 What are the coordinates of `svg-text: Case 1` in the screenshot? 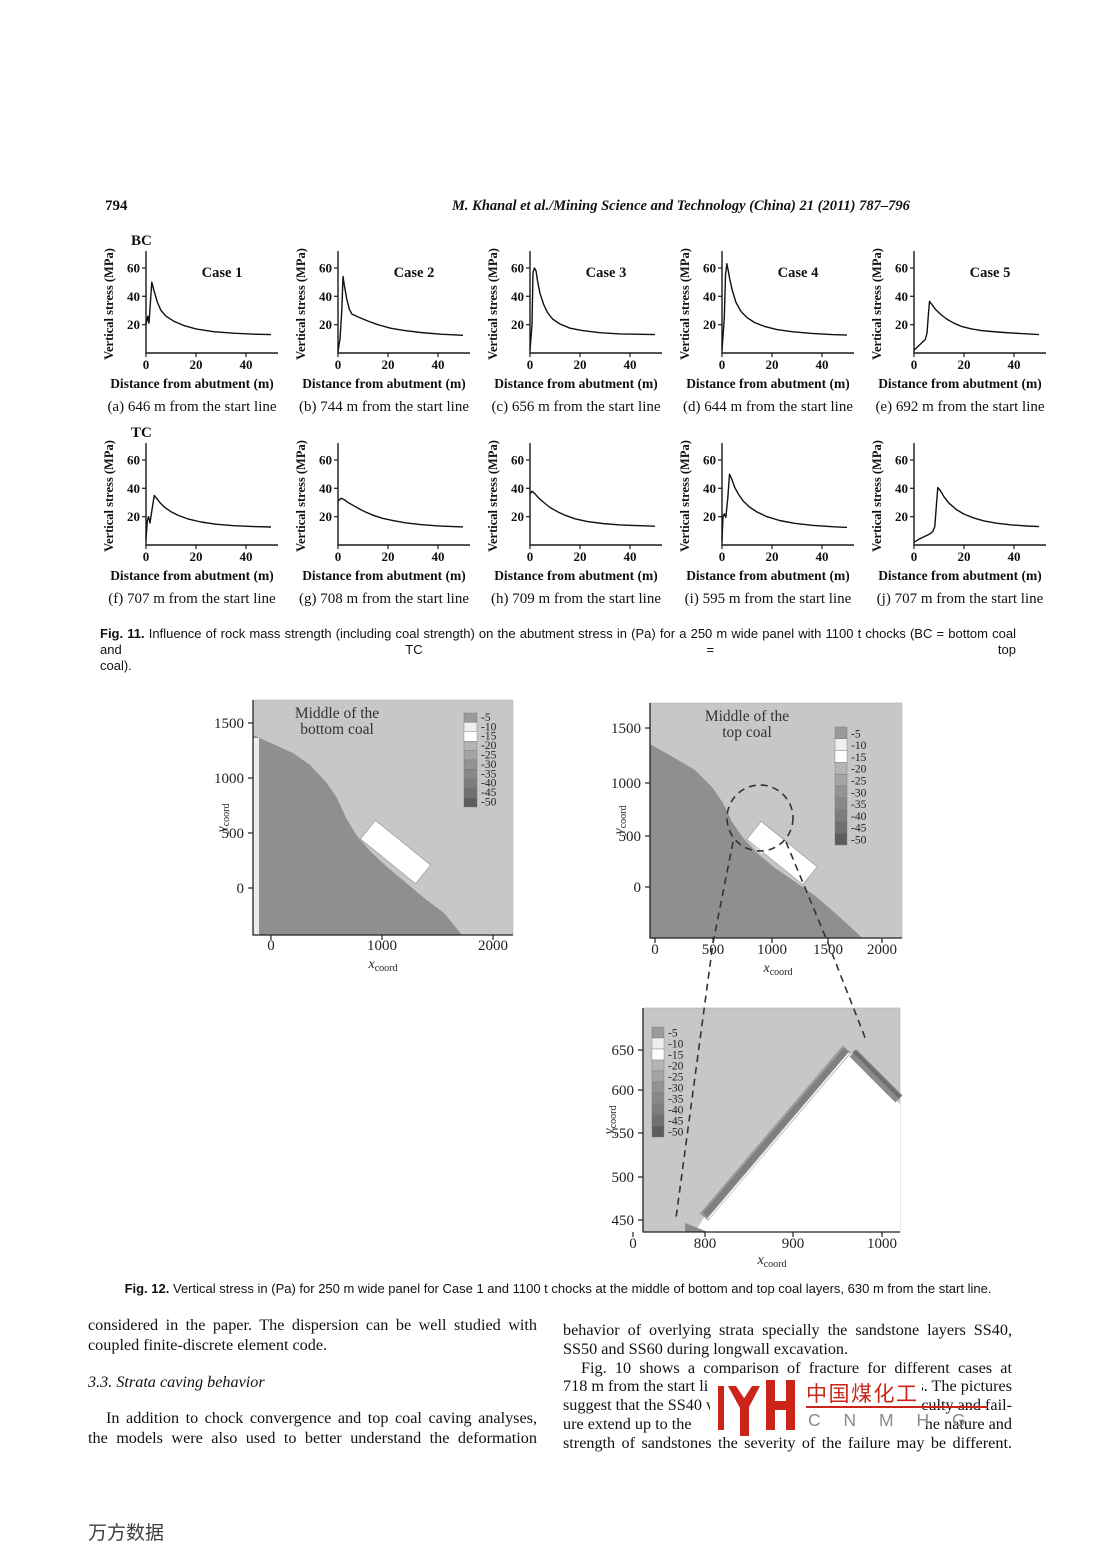 It's located at (222, 273).